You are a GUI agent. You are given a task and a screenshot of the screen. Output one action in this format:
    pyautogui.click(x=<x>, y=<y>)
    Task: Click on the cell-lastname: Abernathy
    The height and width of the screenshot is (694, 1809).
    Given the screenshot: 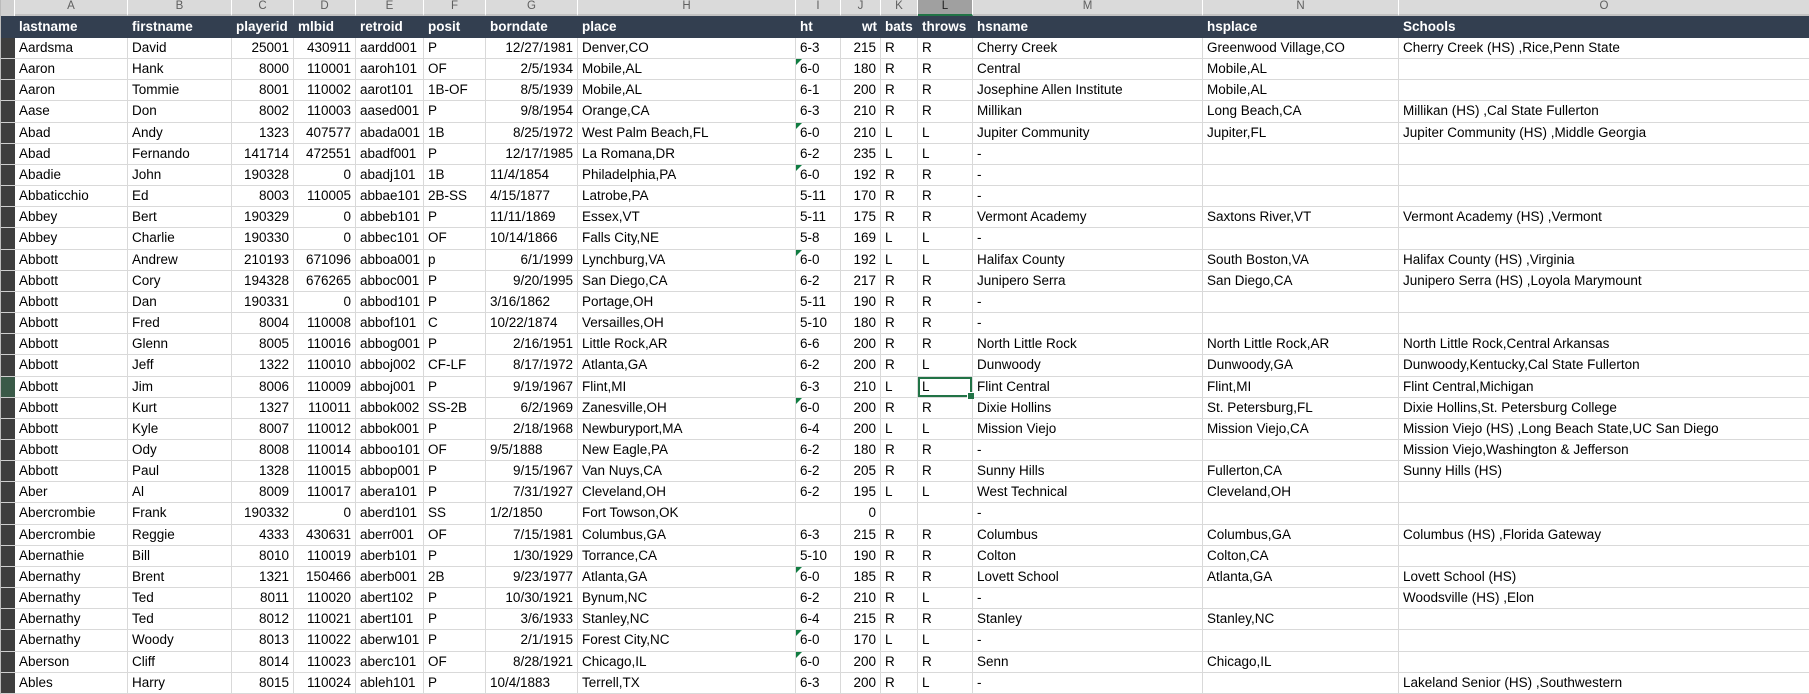 What is the action you would take?
    pyautogui.click(x=71, y=577)
    